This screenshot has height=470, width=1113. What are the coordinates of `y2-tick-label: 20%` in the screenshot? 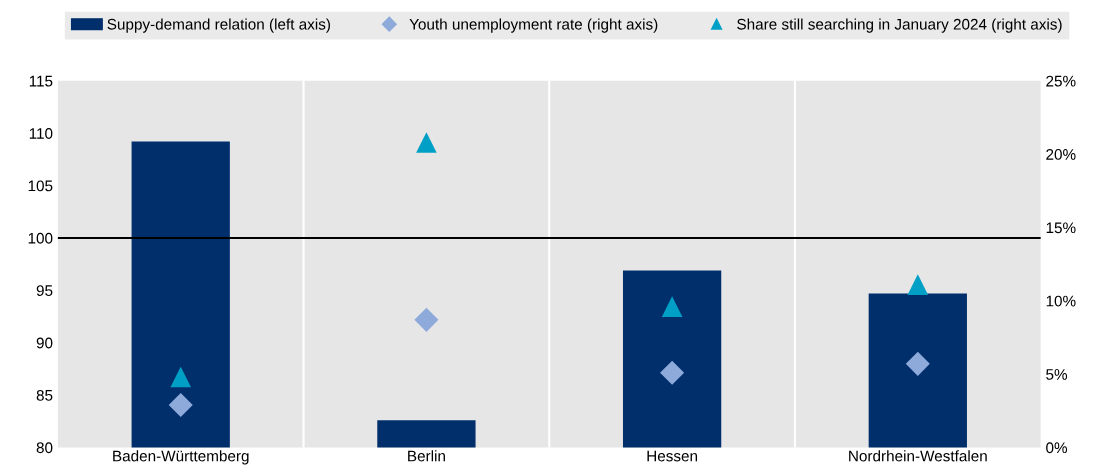 It's located at (1061, 154).